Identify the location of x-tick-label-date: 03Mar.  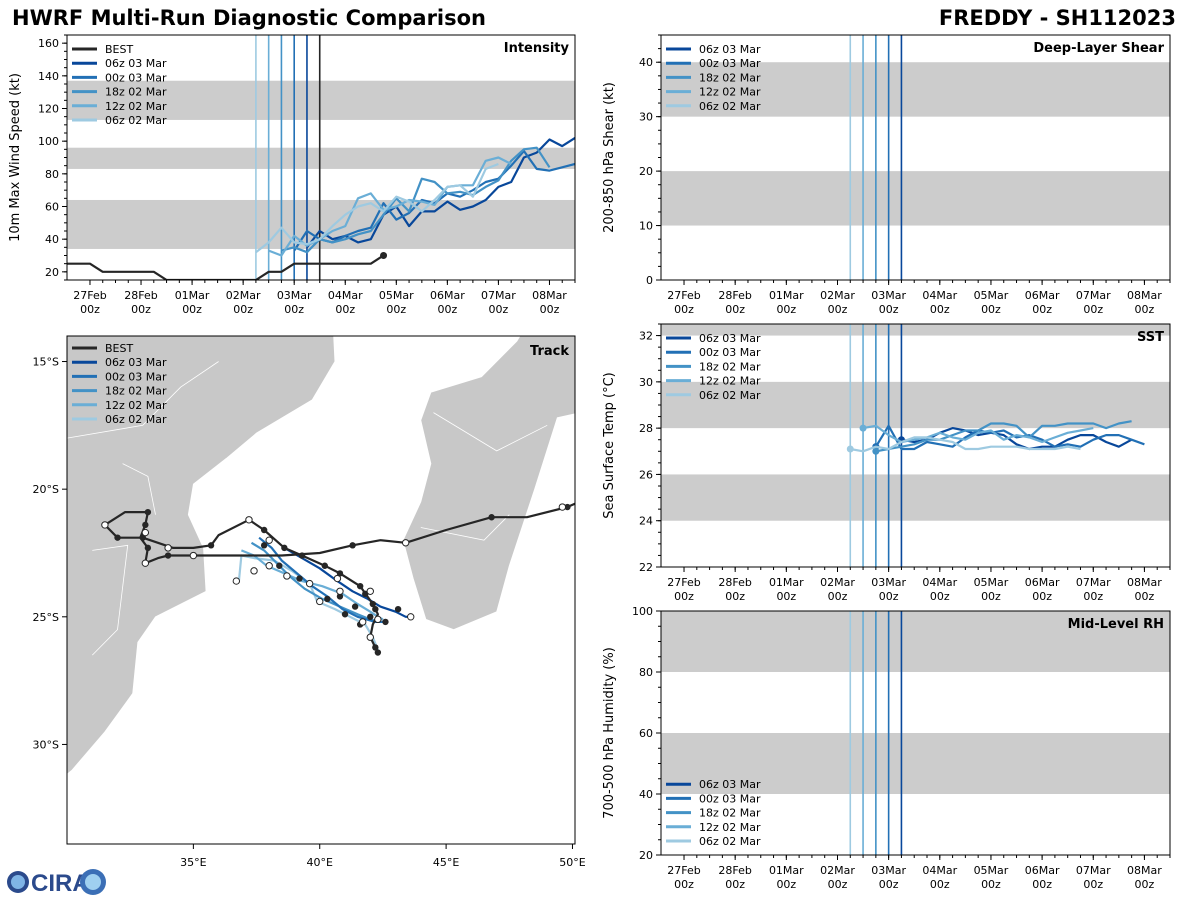
(294, 295).